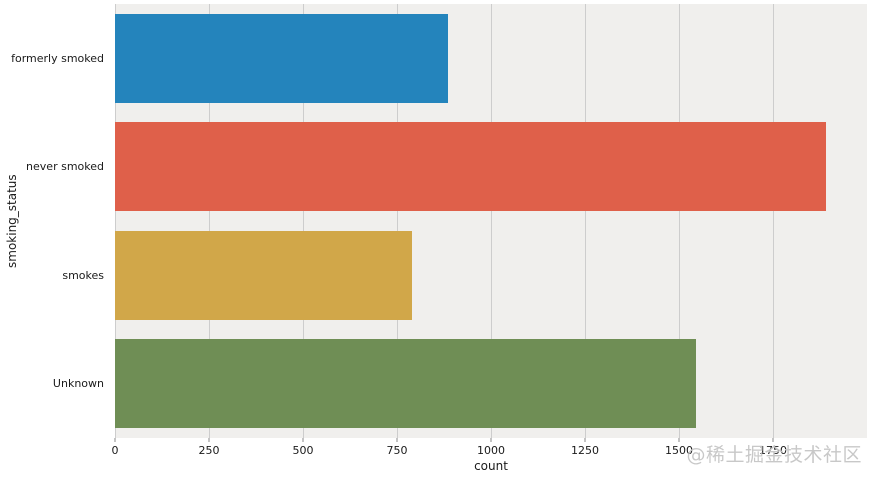 This screenshot has height=479, width=871. What do you see at coordinates (65, 167) in the screenshot?
I see `y-tick-label: never smoked` at bounding box center [65, 167].